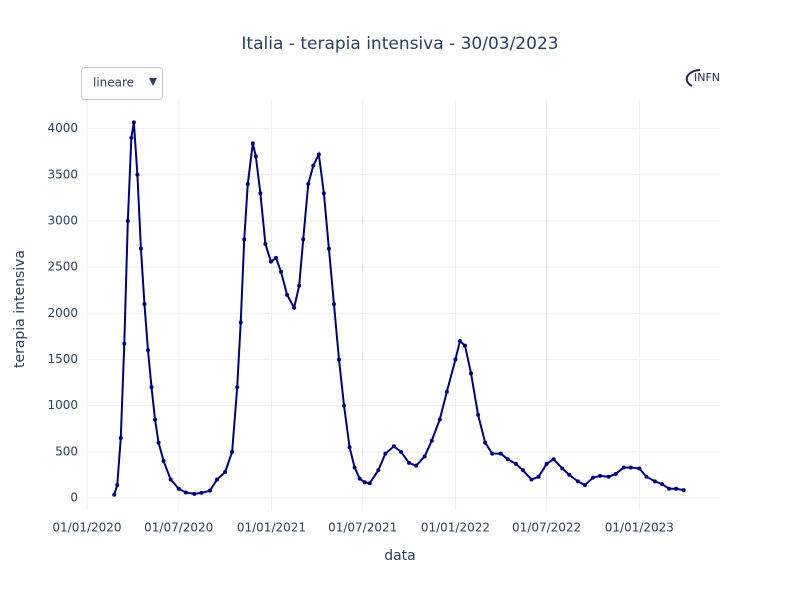  What do you see at coordinates (455, 528) in the screenshot?
I see `x-tick-label: 01/01/2022` at bounding box center [455, 528].